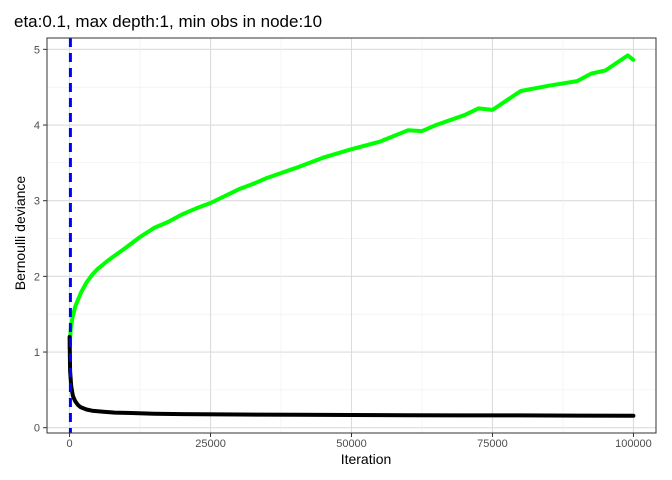  Describe the element at coordinates (168, 21) in the screenshot. I see `chart-title: eta:0.1, max depth:1, min obs in node:10` at that location.